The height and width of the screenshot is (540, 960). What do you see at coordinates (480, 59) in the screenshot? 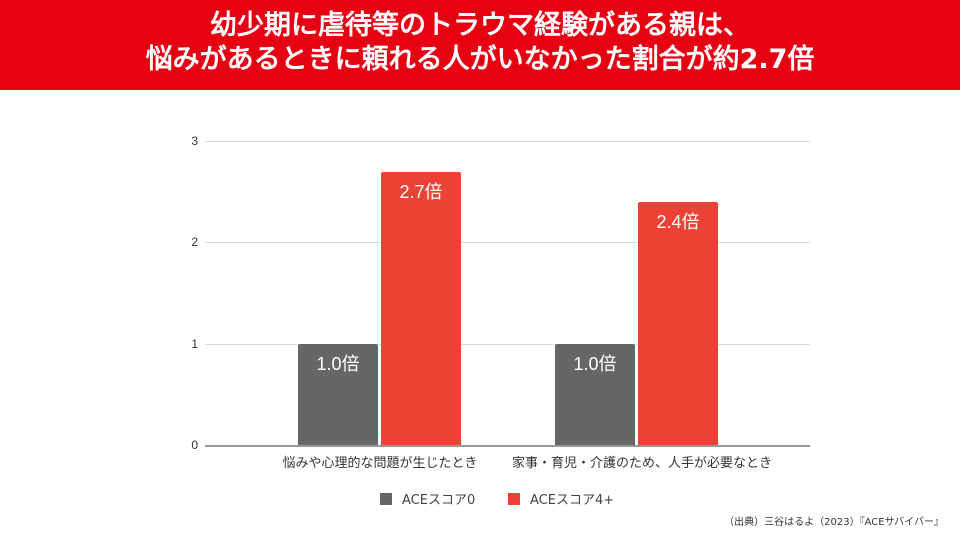
I see `title-line-2: 悩みがあるときに頼れる人がいなかった割合が約2.7倍` at bounding box center [480, 59].